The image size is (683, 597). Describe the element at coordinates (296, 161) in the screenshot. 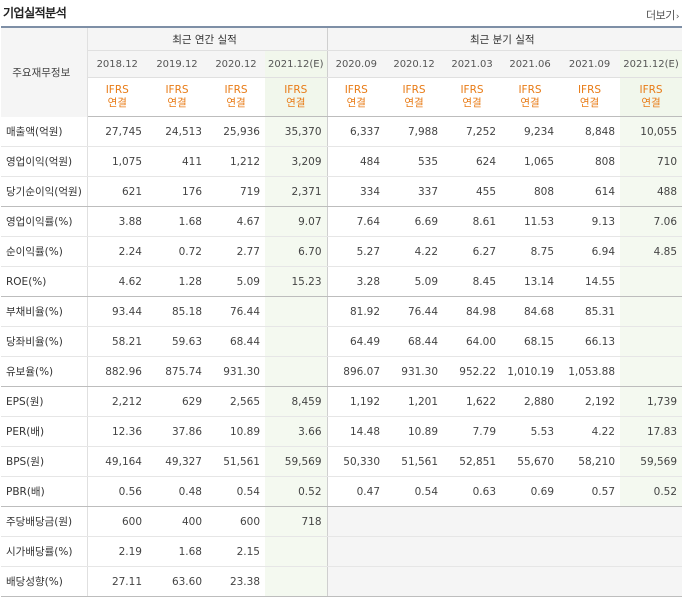

I see `annual-value-cell: 3,209` at that location.